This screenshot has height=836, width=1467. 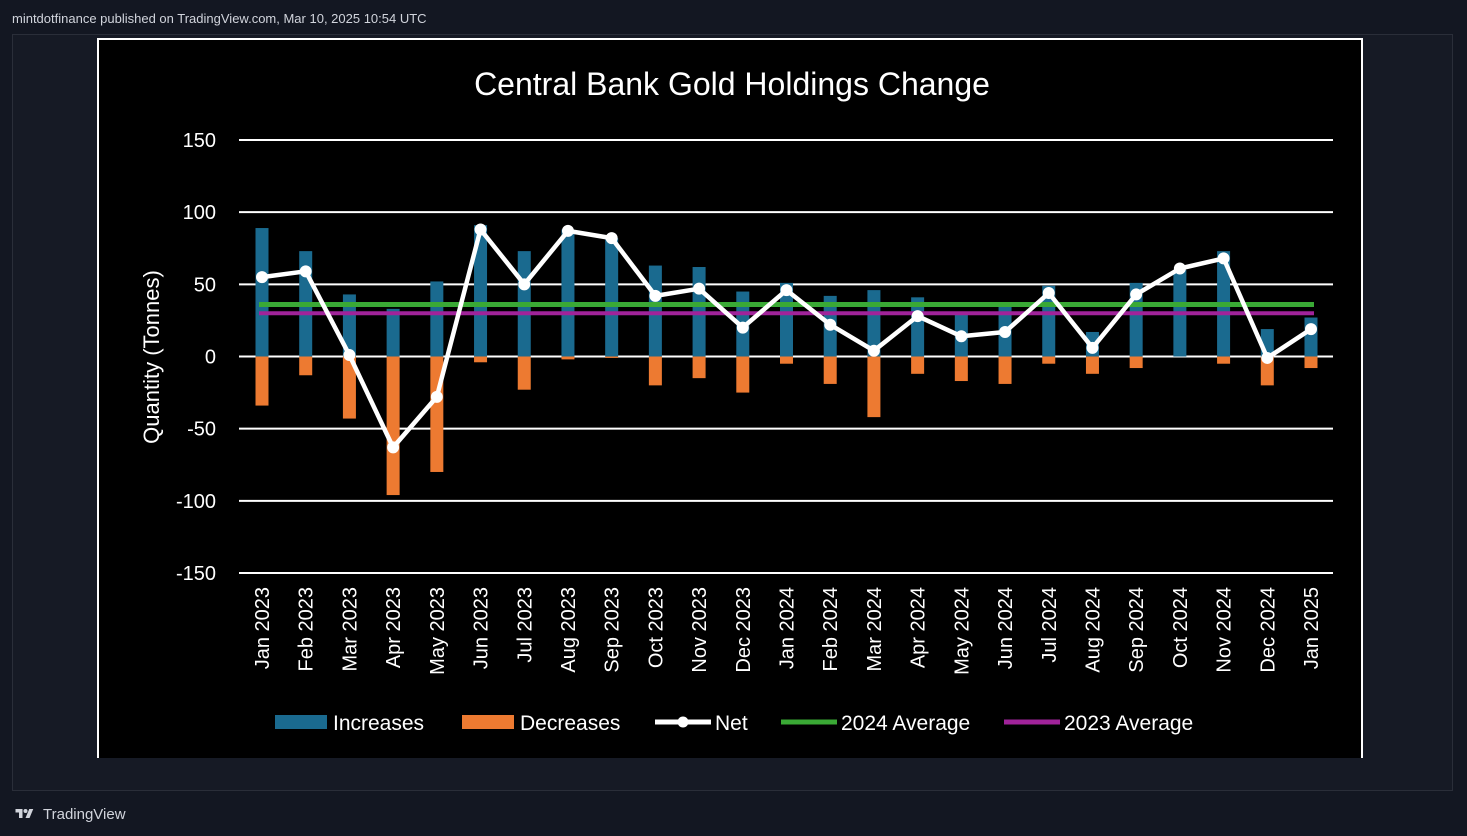 I want to click on legend-decreases: Decreases, so click(x=541, y=723).